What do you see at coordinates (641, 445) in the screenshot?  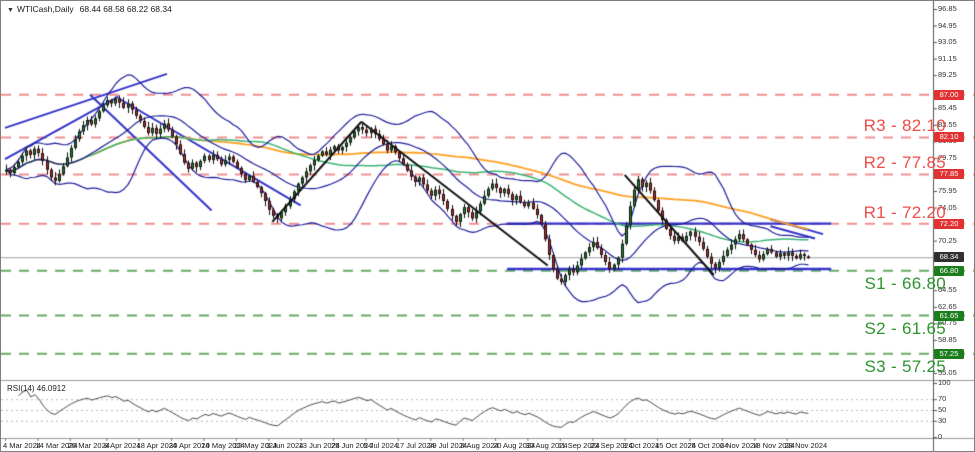 I see `date-axis-label: 3 Oct 2024` at bounding box center [641, 445].